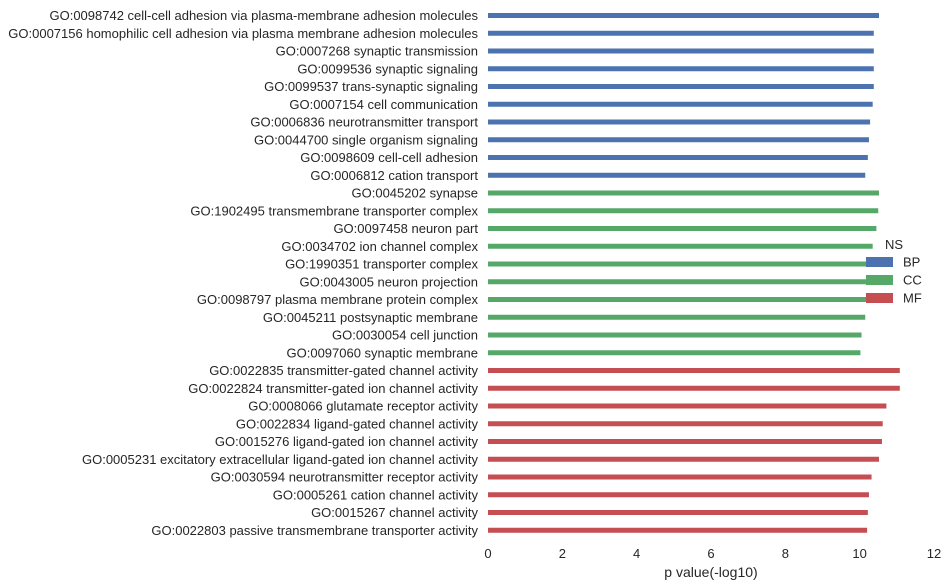  What do you see at coordinates (394, 175) in the screenshot?
I see `category-label: GO:0006812 cation transport` at bounding box center [394, 175].